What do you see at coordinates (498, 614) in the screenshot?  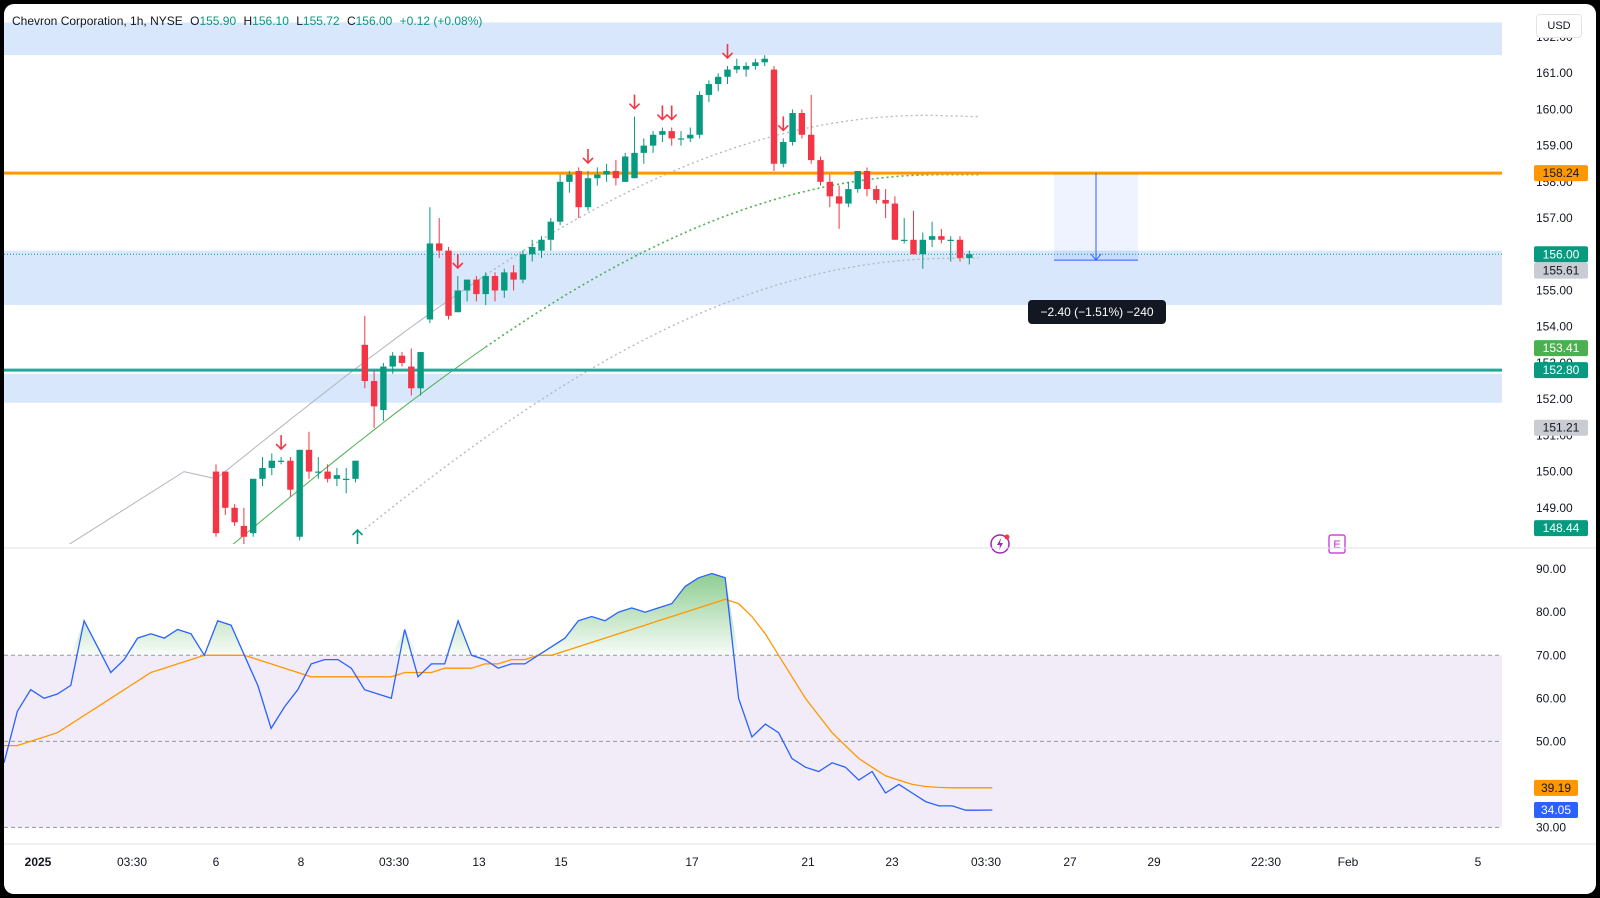 I see `rsi-overbought-fill` at bounding box center [498, 614].